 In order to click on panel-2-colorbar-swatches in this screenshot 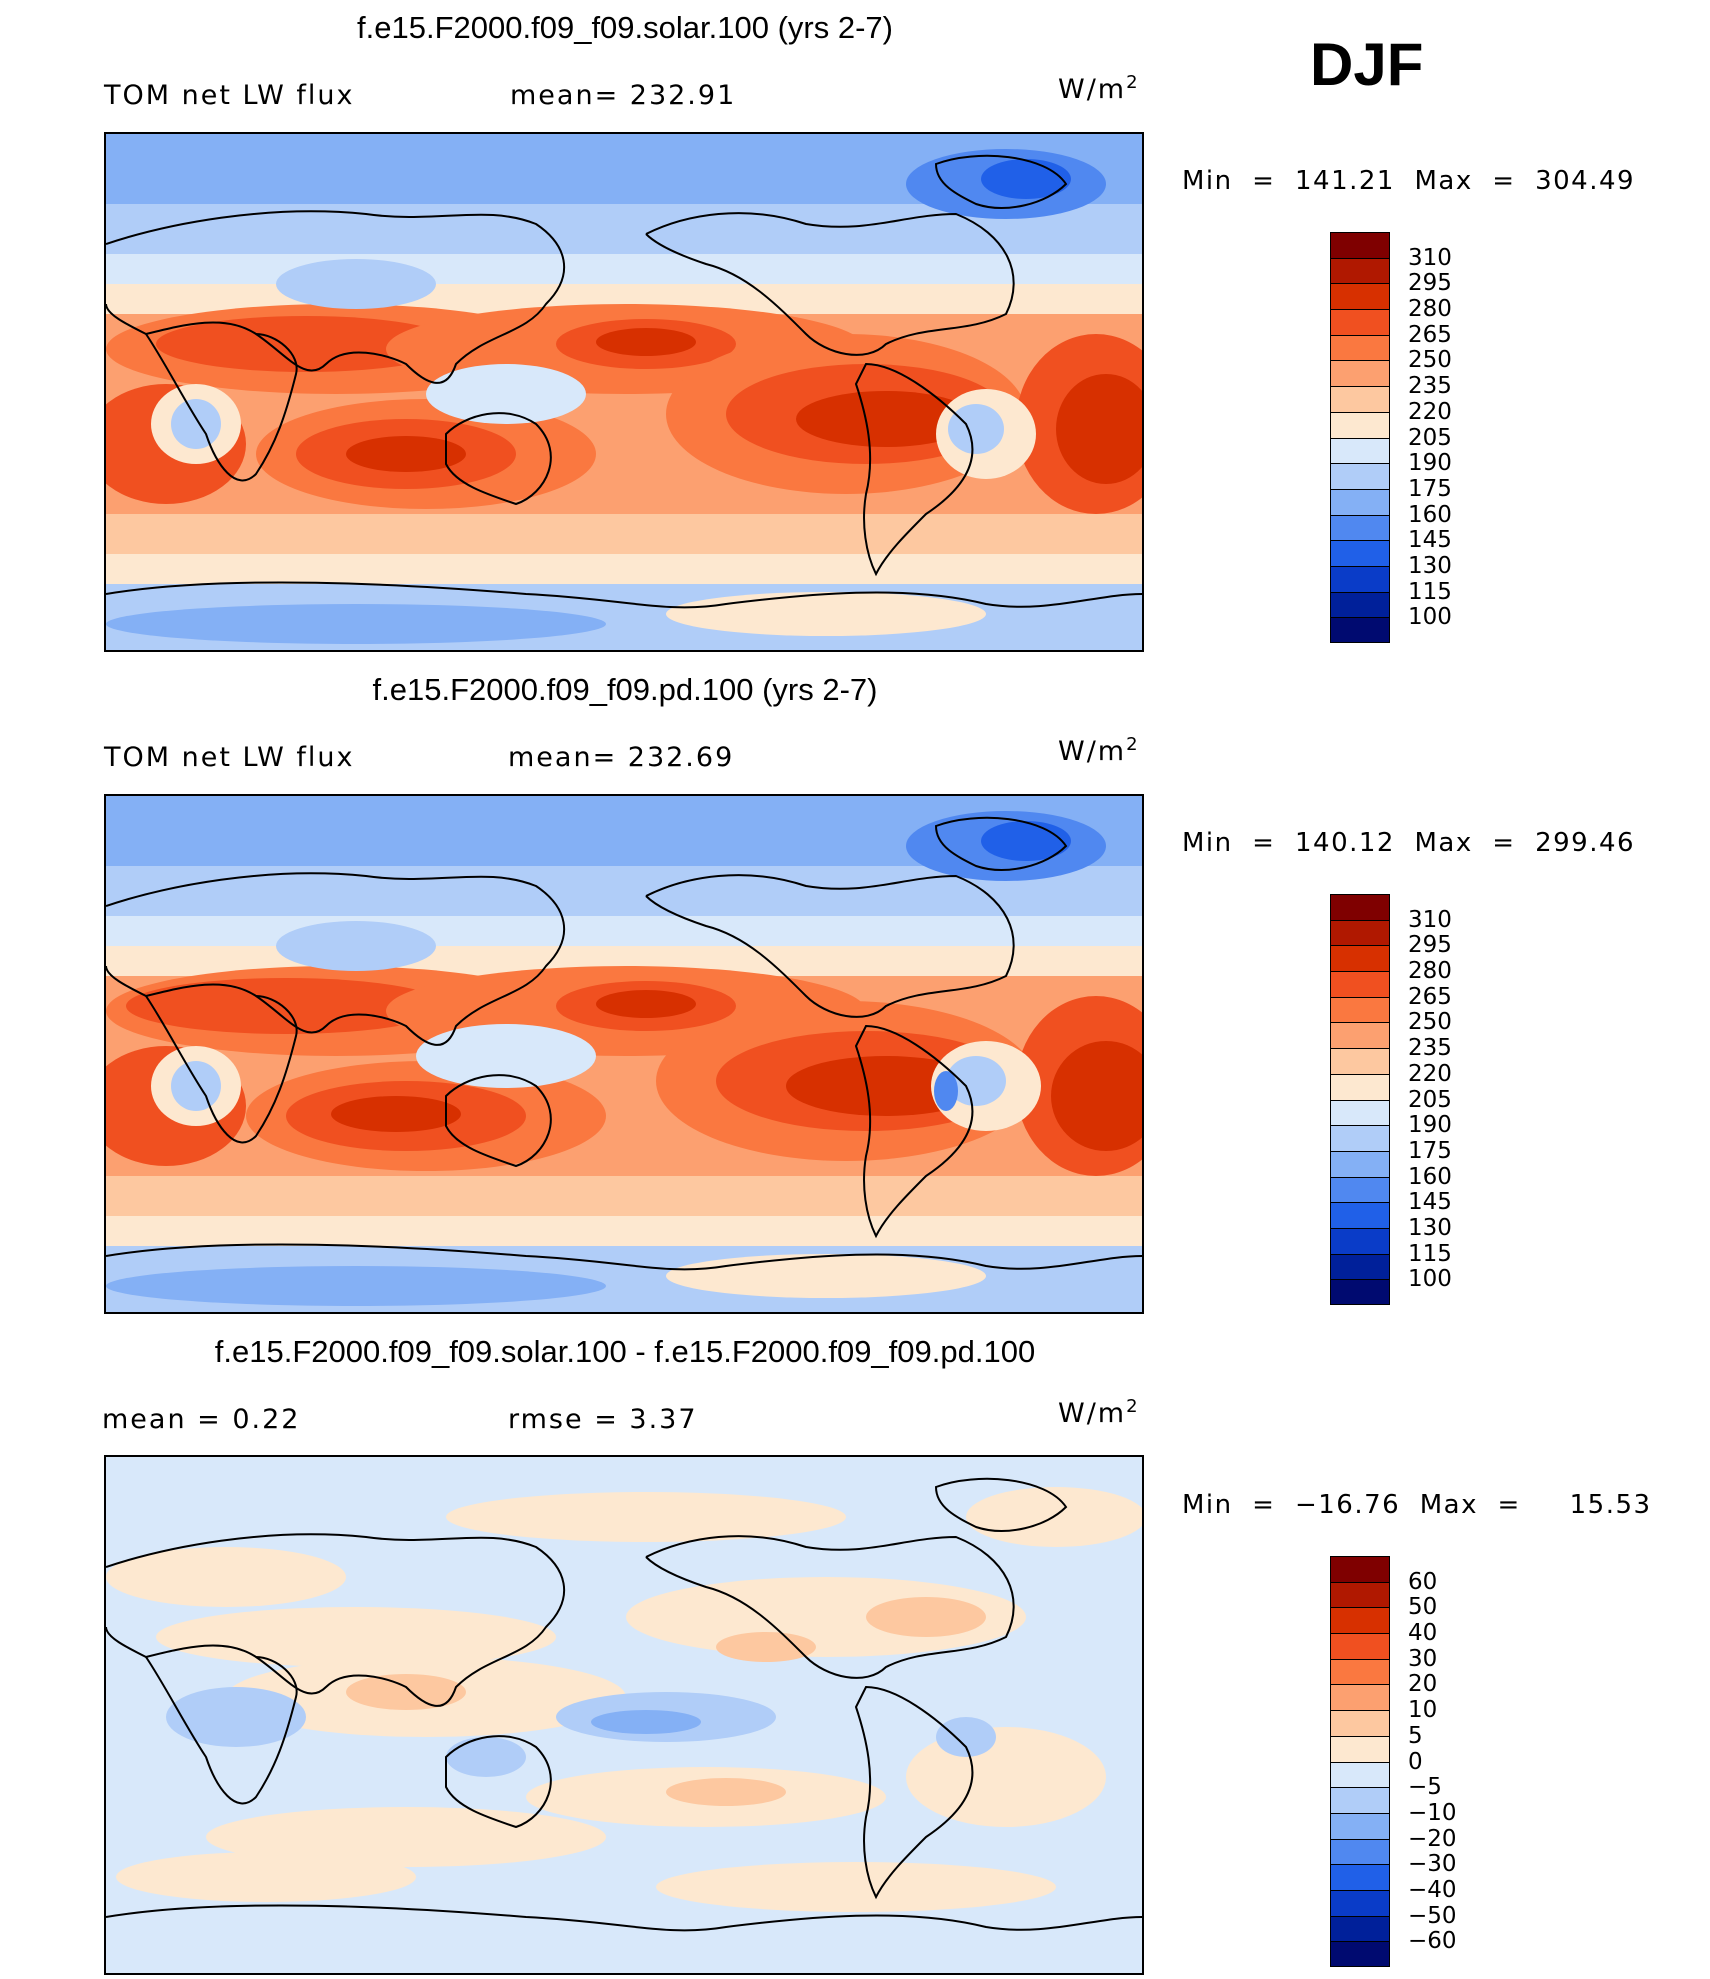, I will do `click(1360, 1099)`.